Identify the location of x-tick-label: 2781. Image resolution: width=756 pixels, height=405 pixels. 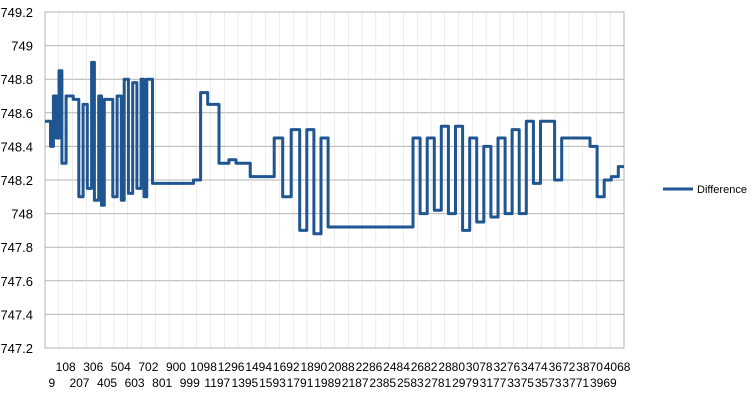
(438, 383).